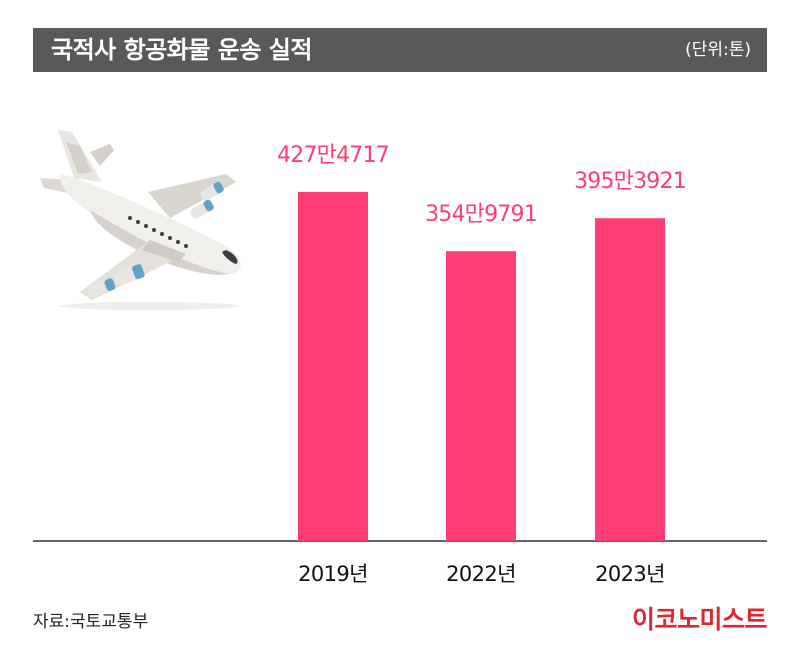  What do you see at coordinates (699, 619) in the screenshot?
I see `brand-logo: 이코노미스트` at bounding box center [699, 619].